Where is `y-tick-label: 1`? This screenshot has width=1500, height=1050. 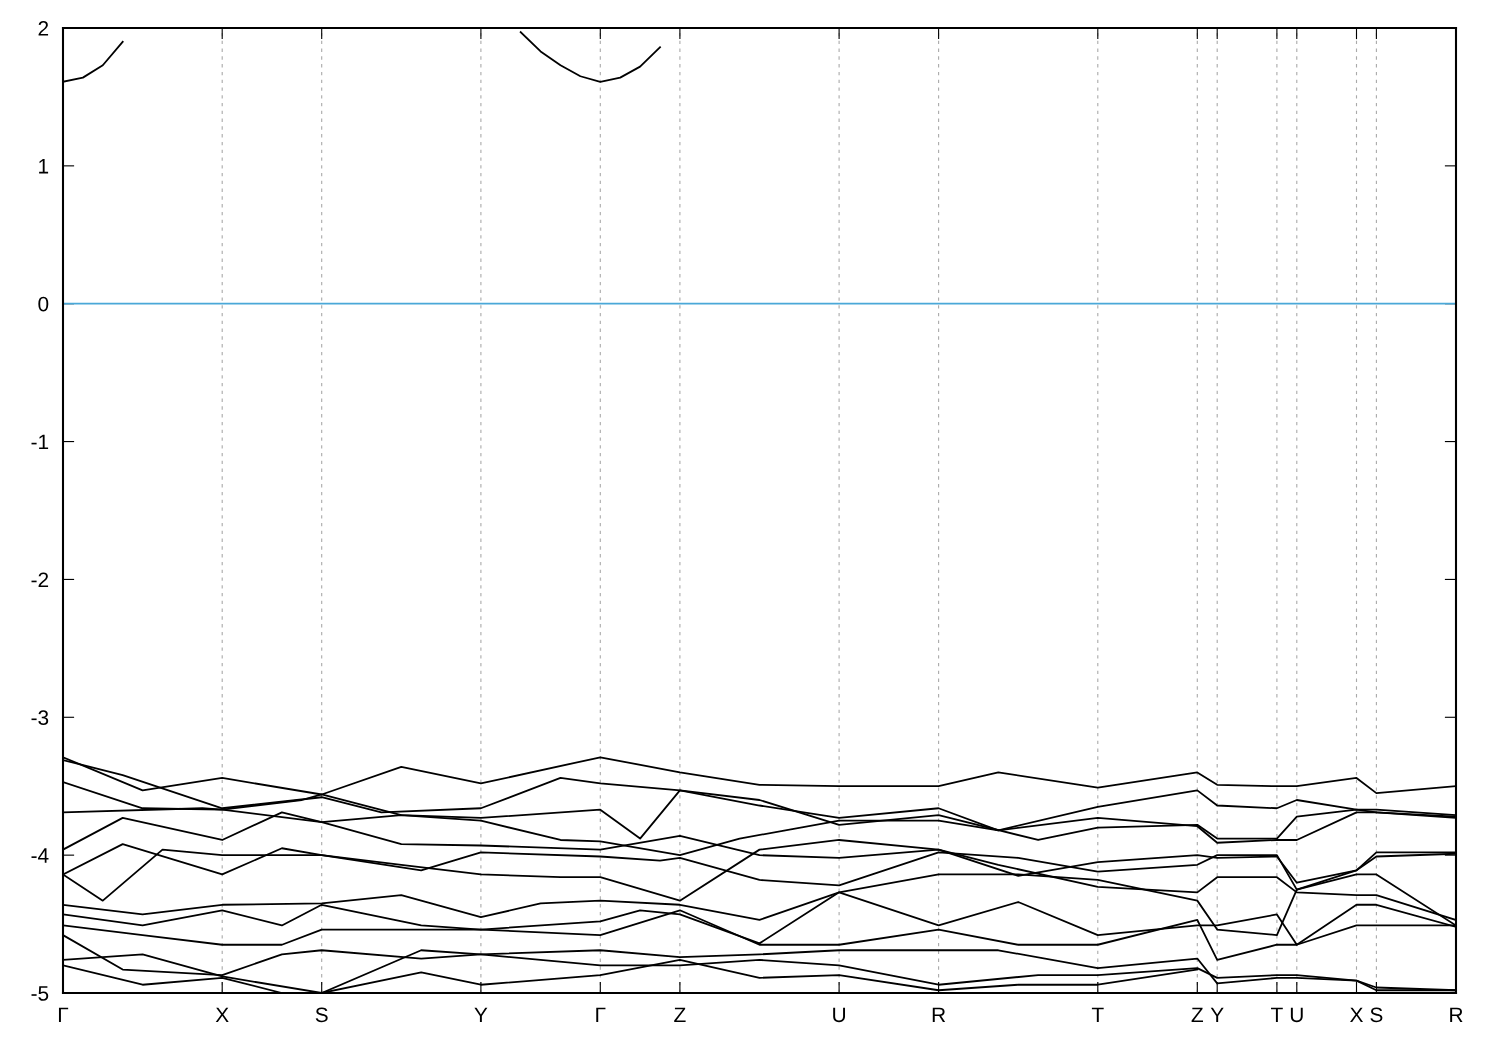
y-tick-label: 1 is located at coordinates (44, 166).